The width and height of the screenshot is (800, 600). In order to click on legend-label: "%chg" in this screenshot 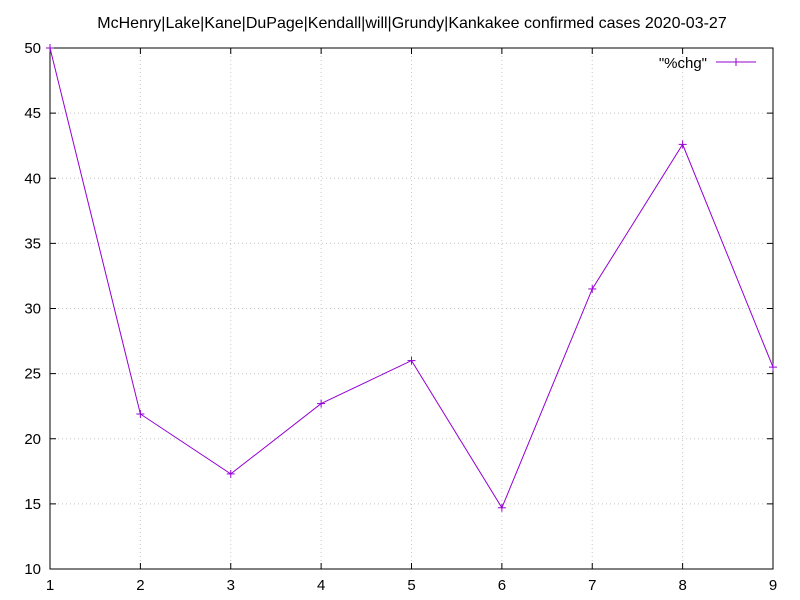, I will do `click(683, 63)`.